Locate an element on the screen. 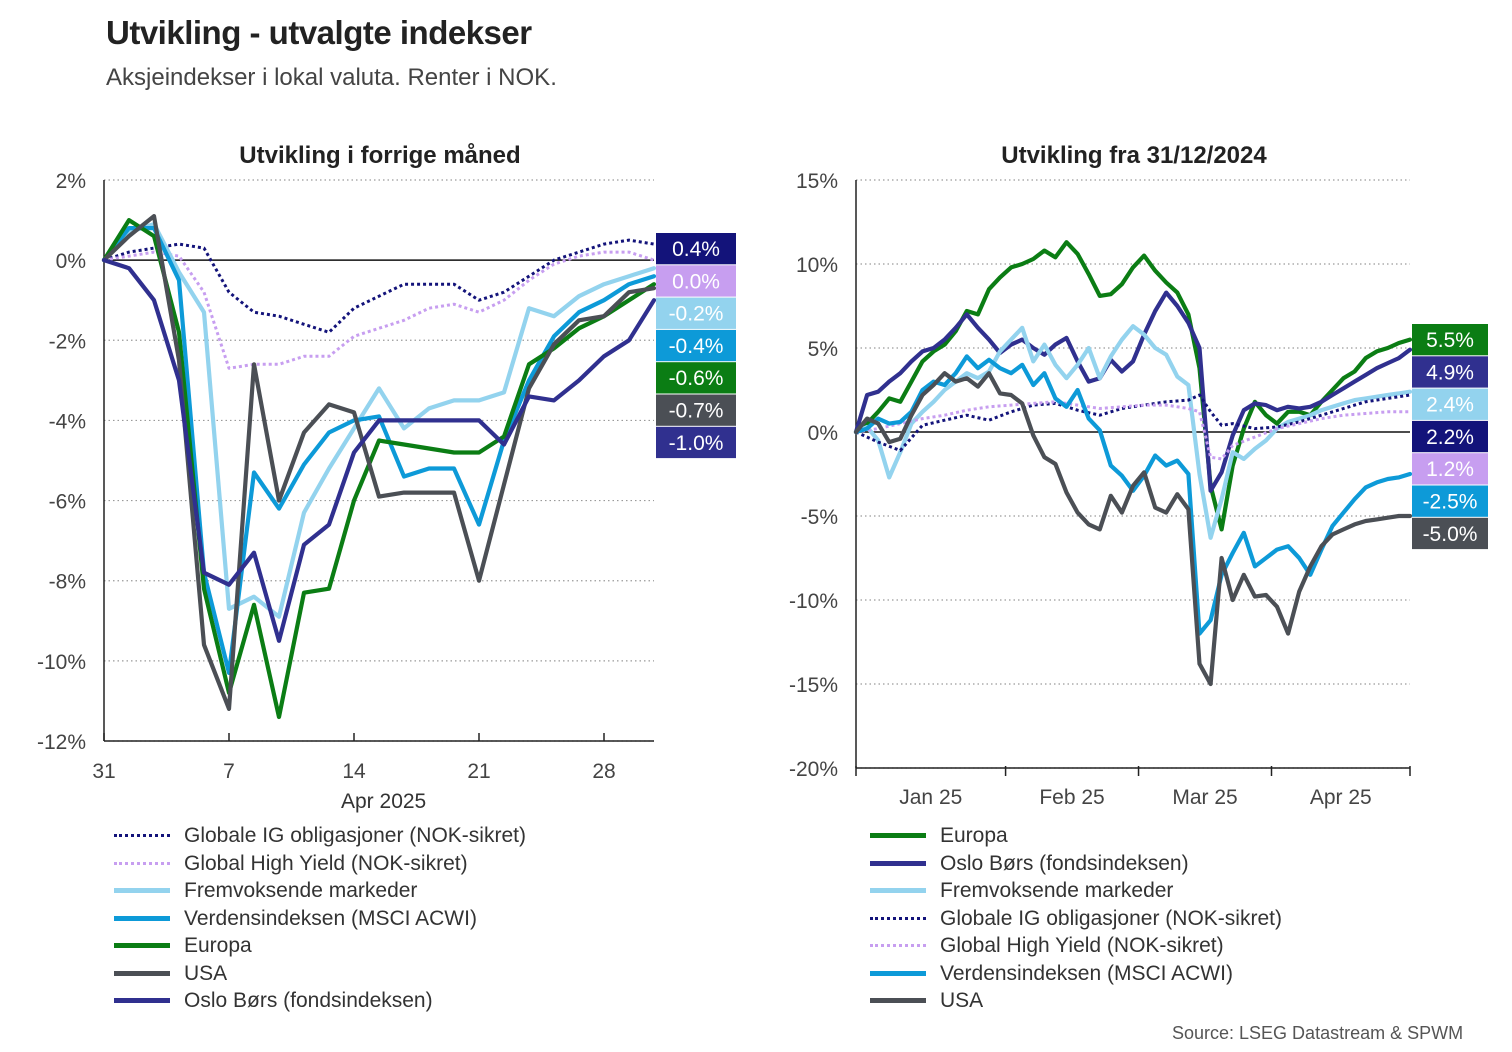  legend-item-ig: Globale IG obligasjoner (NOK-sikret) is located at coordinates (316, 836).